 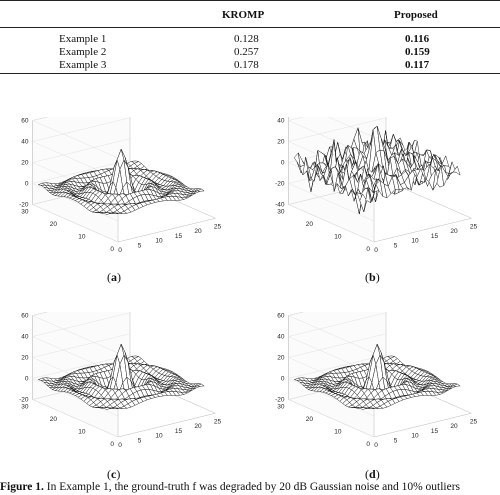 What do you see at coordinates (83, 39) in the screenshot?
I see `table-row-label: Example 1` at bounding box center [83, 39].